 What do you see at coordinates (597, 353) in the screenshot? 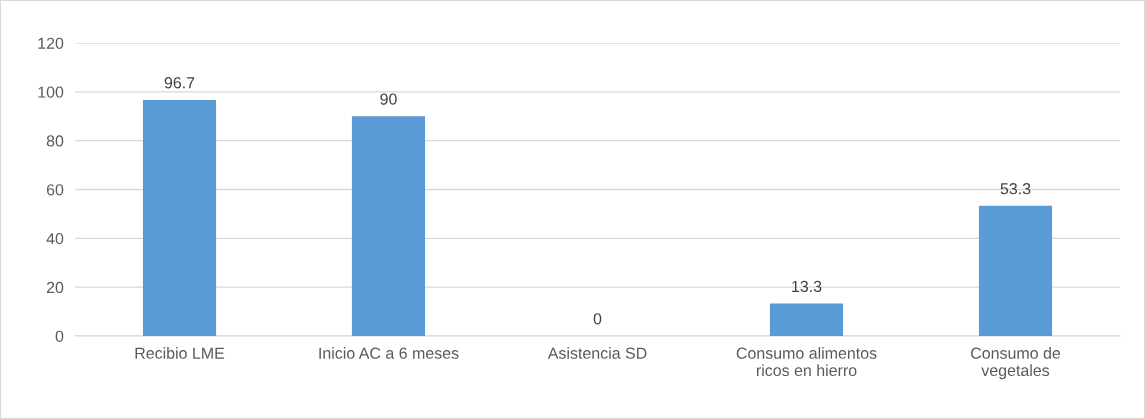
I see `x-tick-label: Asistencia SD` at bounding box center [597, 353].